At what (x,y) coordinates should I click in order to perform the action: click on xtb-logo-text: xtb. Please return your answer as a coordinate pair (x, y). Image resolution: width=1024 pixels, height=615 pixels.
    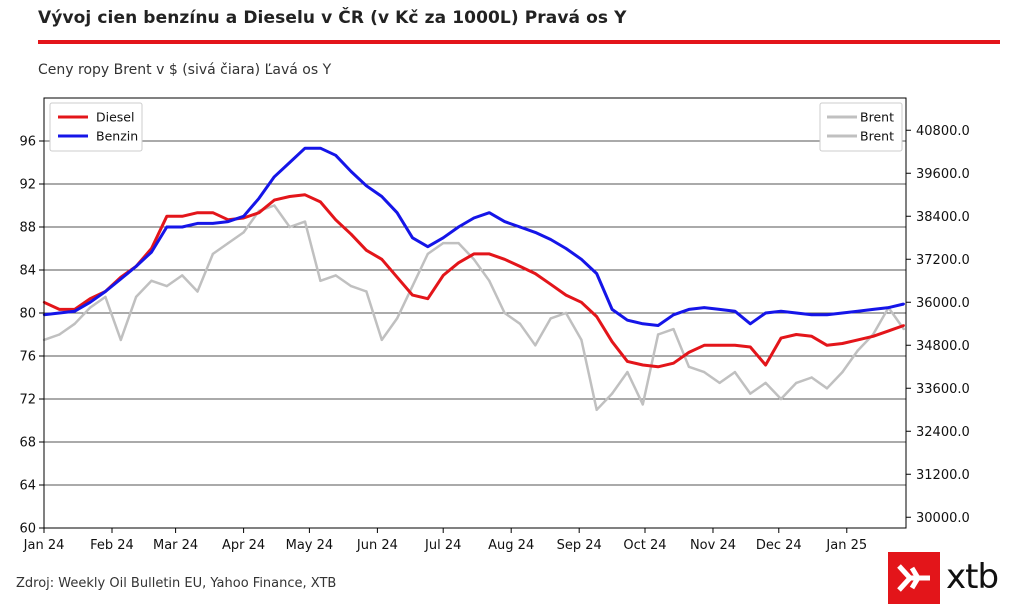
    Looking at the image, I should click on (972, 577).